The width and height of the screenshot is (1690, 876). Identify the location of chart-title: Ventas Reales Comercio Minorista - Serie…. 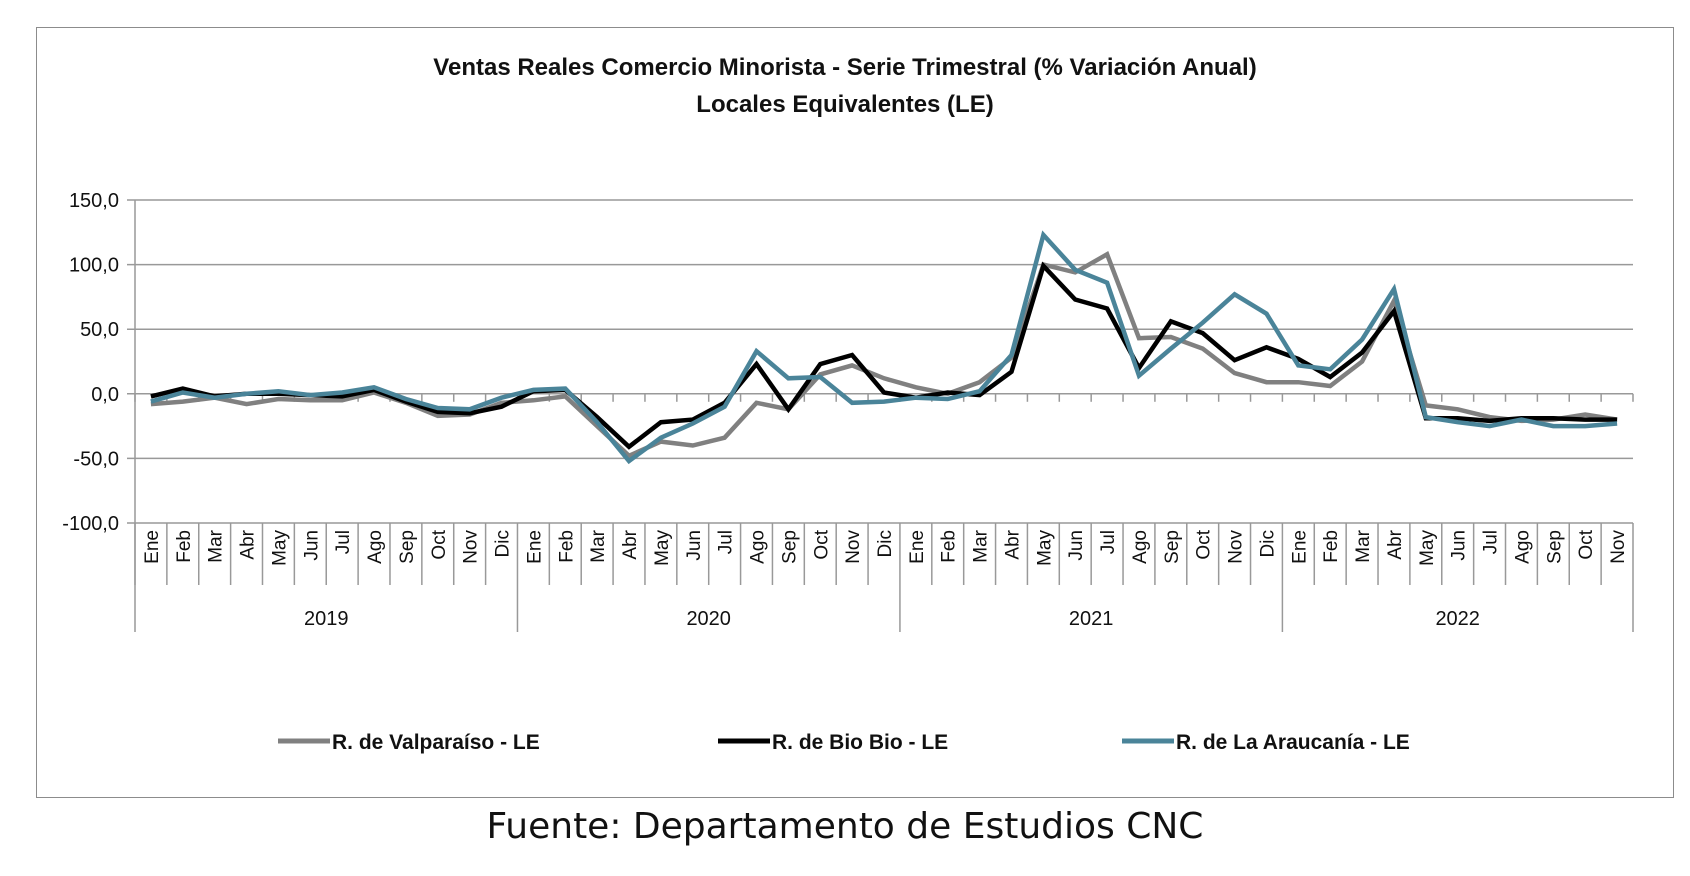
(844, 67).